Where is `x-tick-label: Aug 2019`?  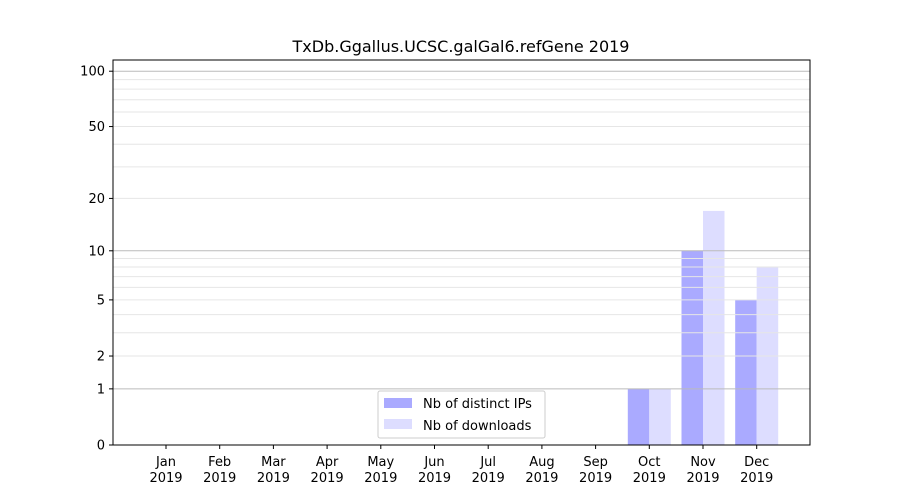
x-tick-label: Aug 2019 is located at coordinates (541, 470).